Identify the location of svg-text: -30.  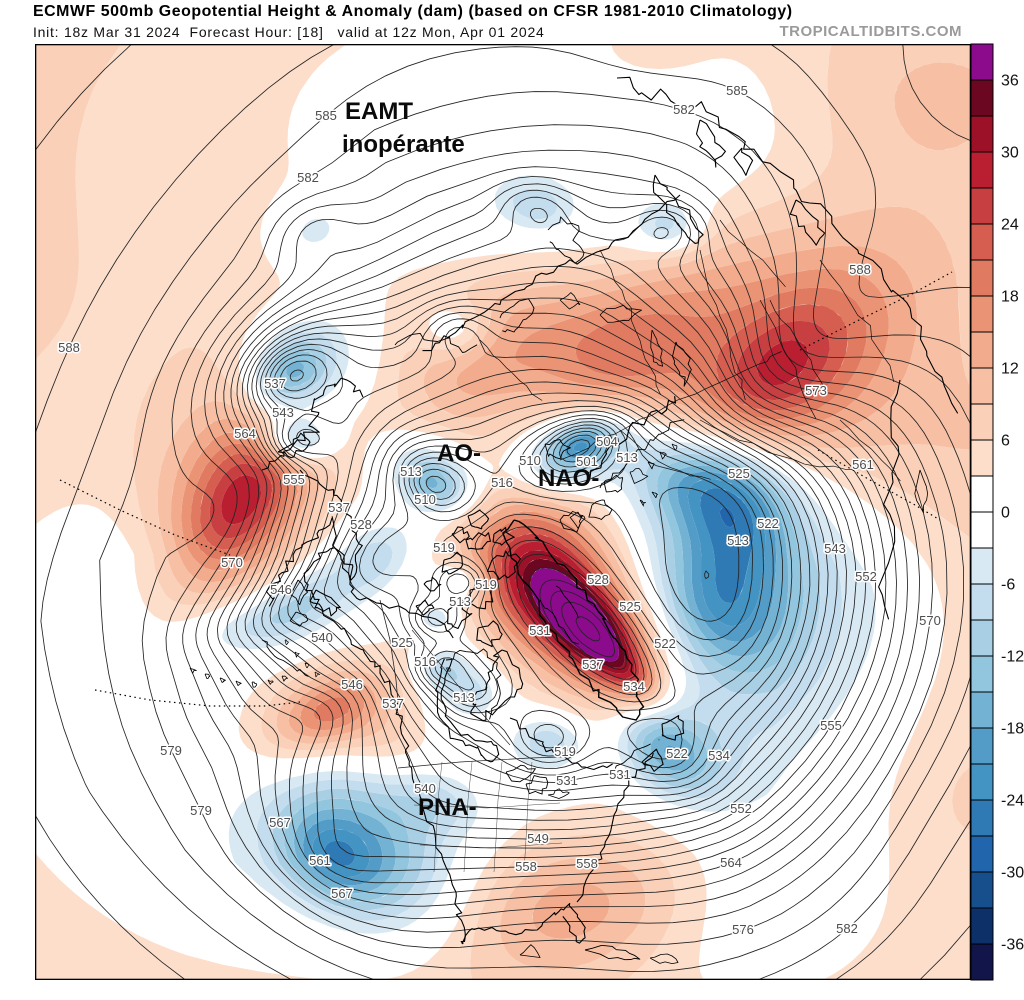
(1012, 873).